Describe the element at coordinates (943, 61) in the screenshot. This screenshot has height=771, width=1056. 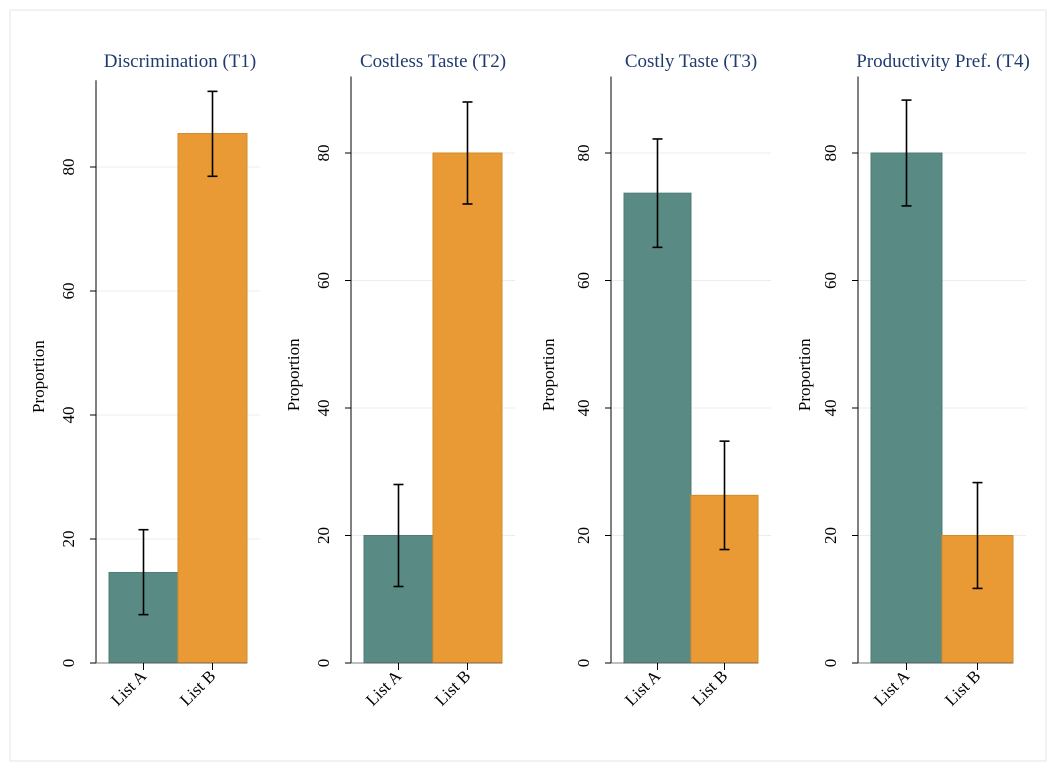
I see `panel-title: Productivity Pref. (T4)` at that location.